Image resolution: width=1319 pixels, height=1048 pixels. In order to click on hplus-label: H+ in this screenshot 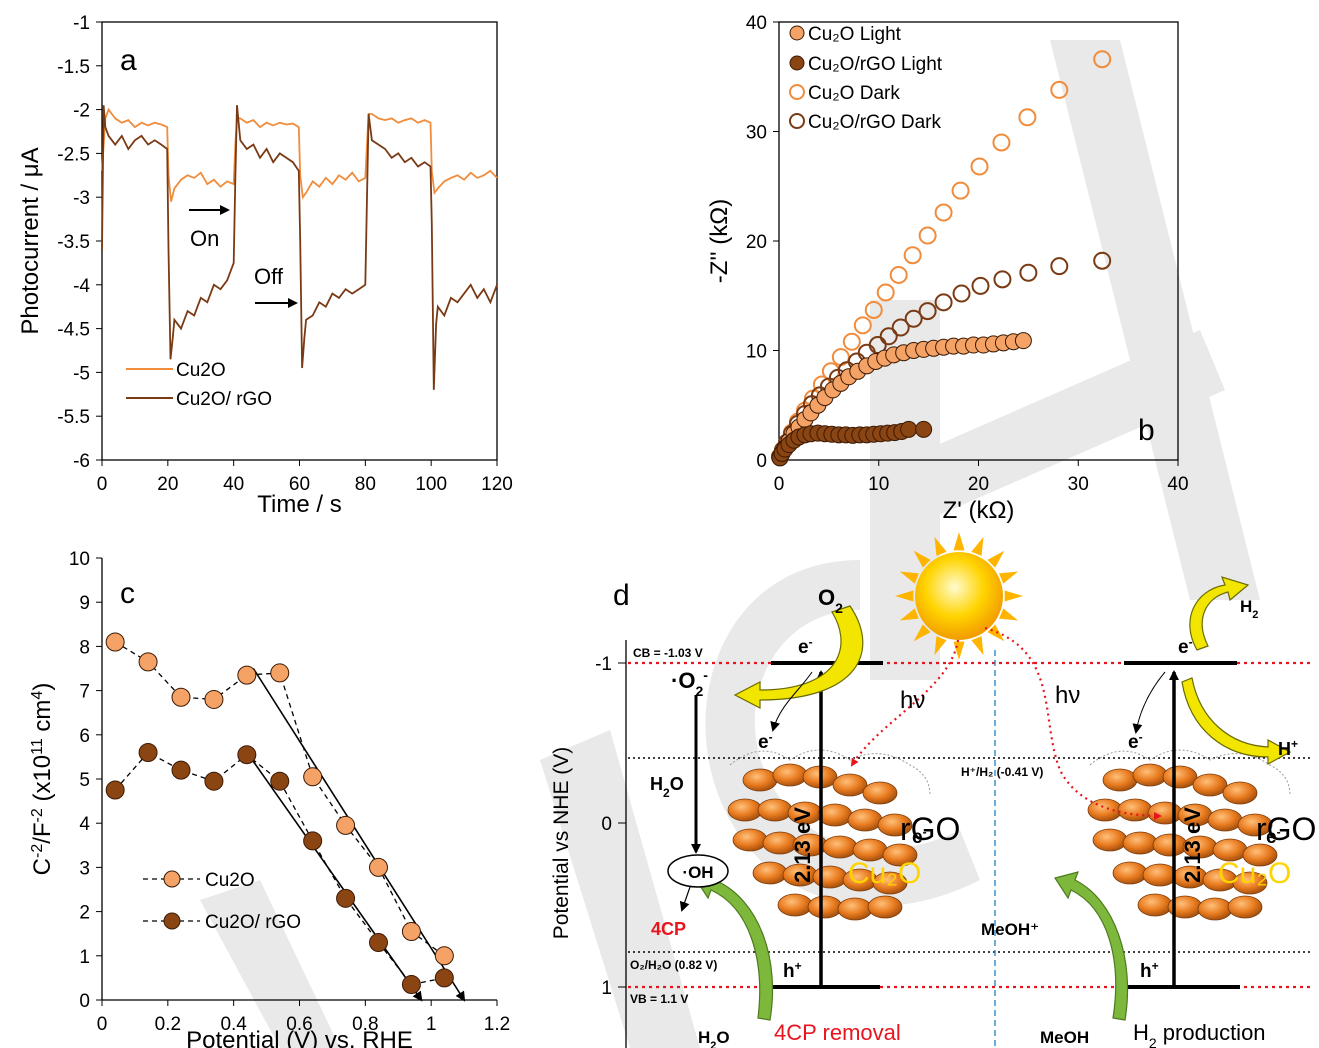, I will do `click(1288, 748)`.